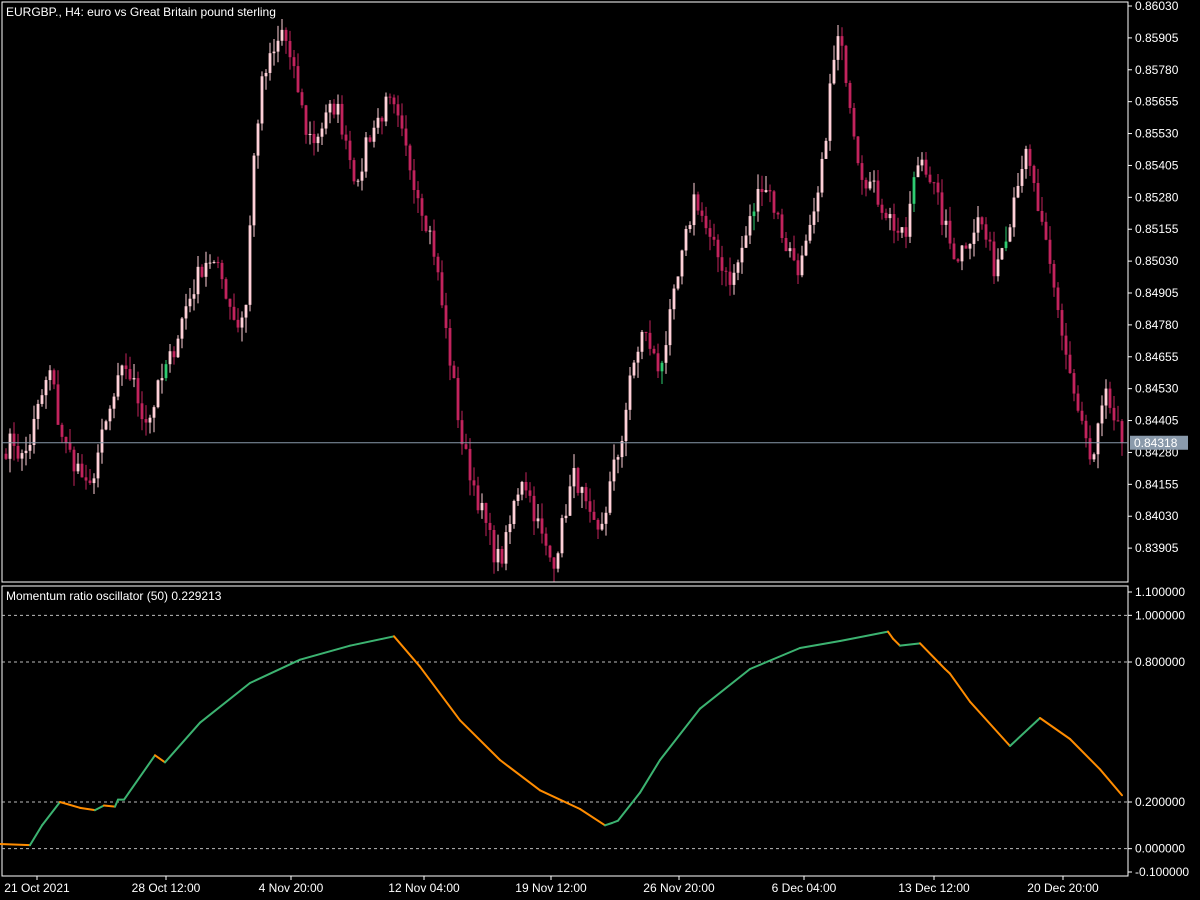 The image size is (1200, 900). Describe the element at coordinates (934, 888) in the screenshot. I see `time-tick-label: 13 Dec 12:00` at that location.